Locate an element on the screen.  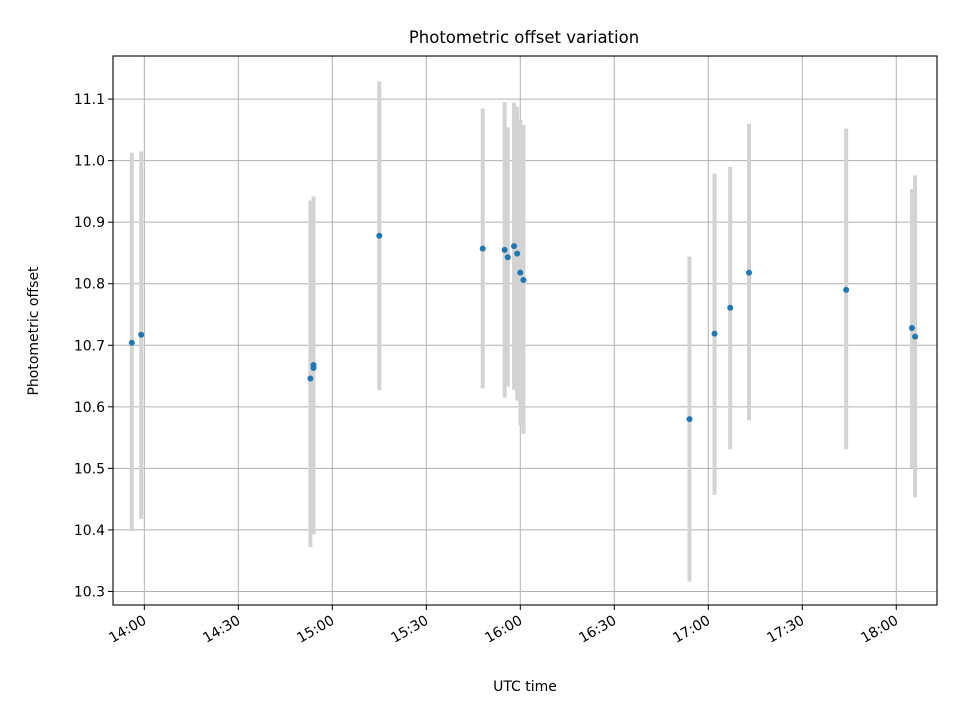
y-axis-label: Photometric offset is located at coordinates (34, 331).